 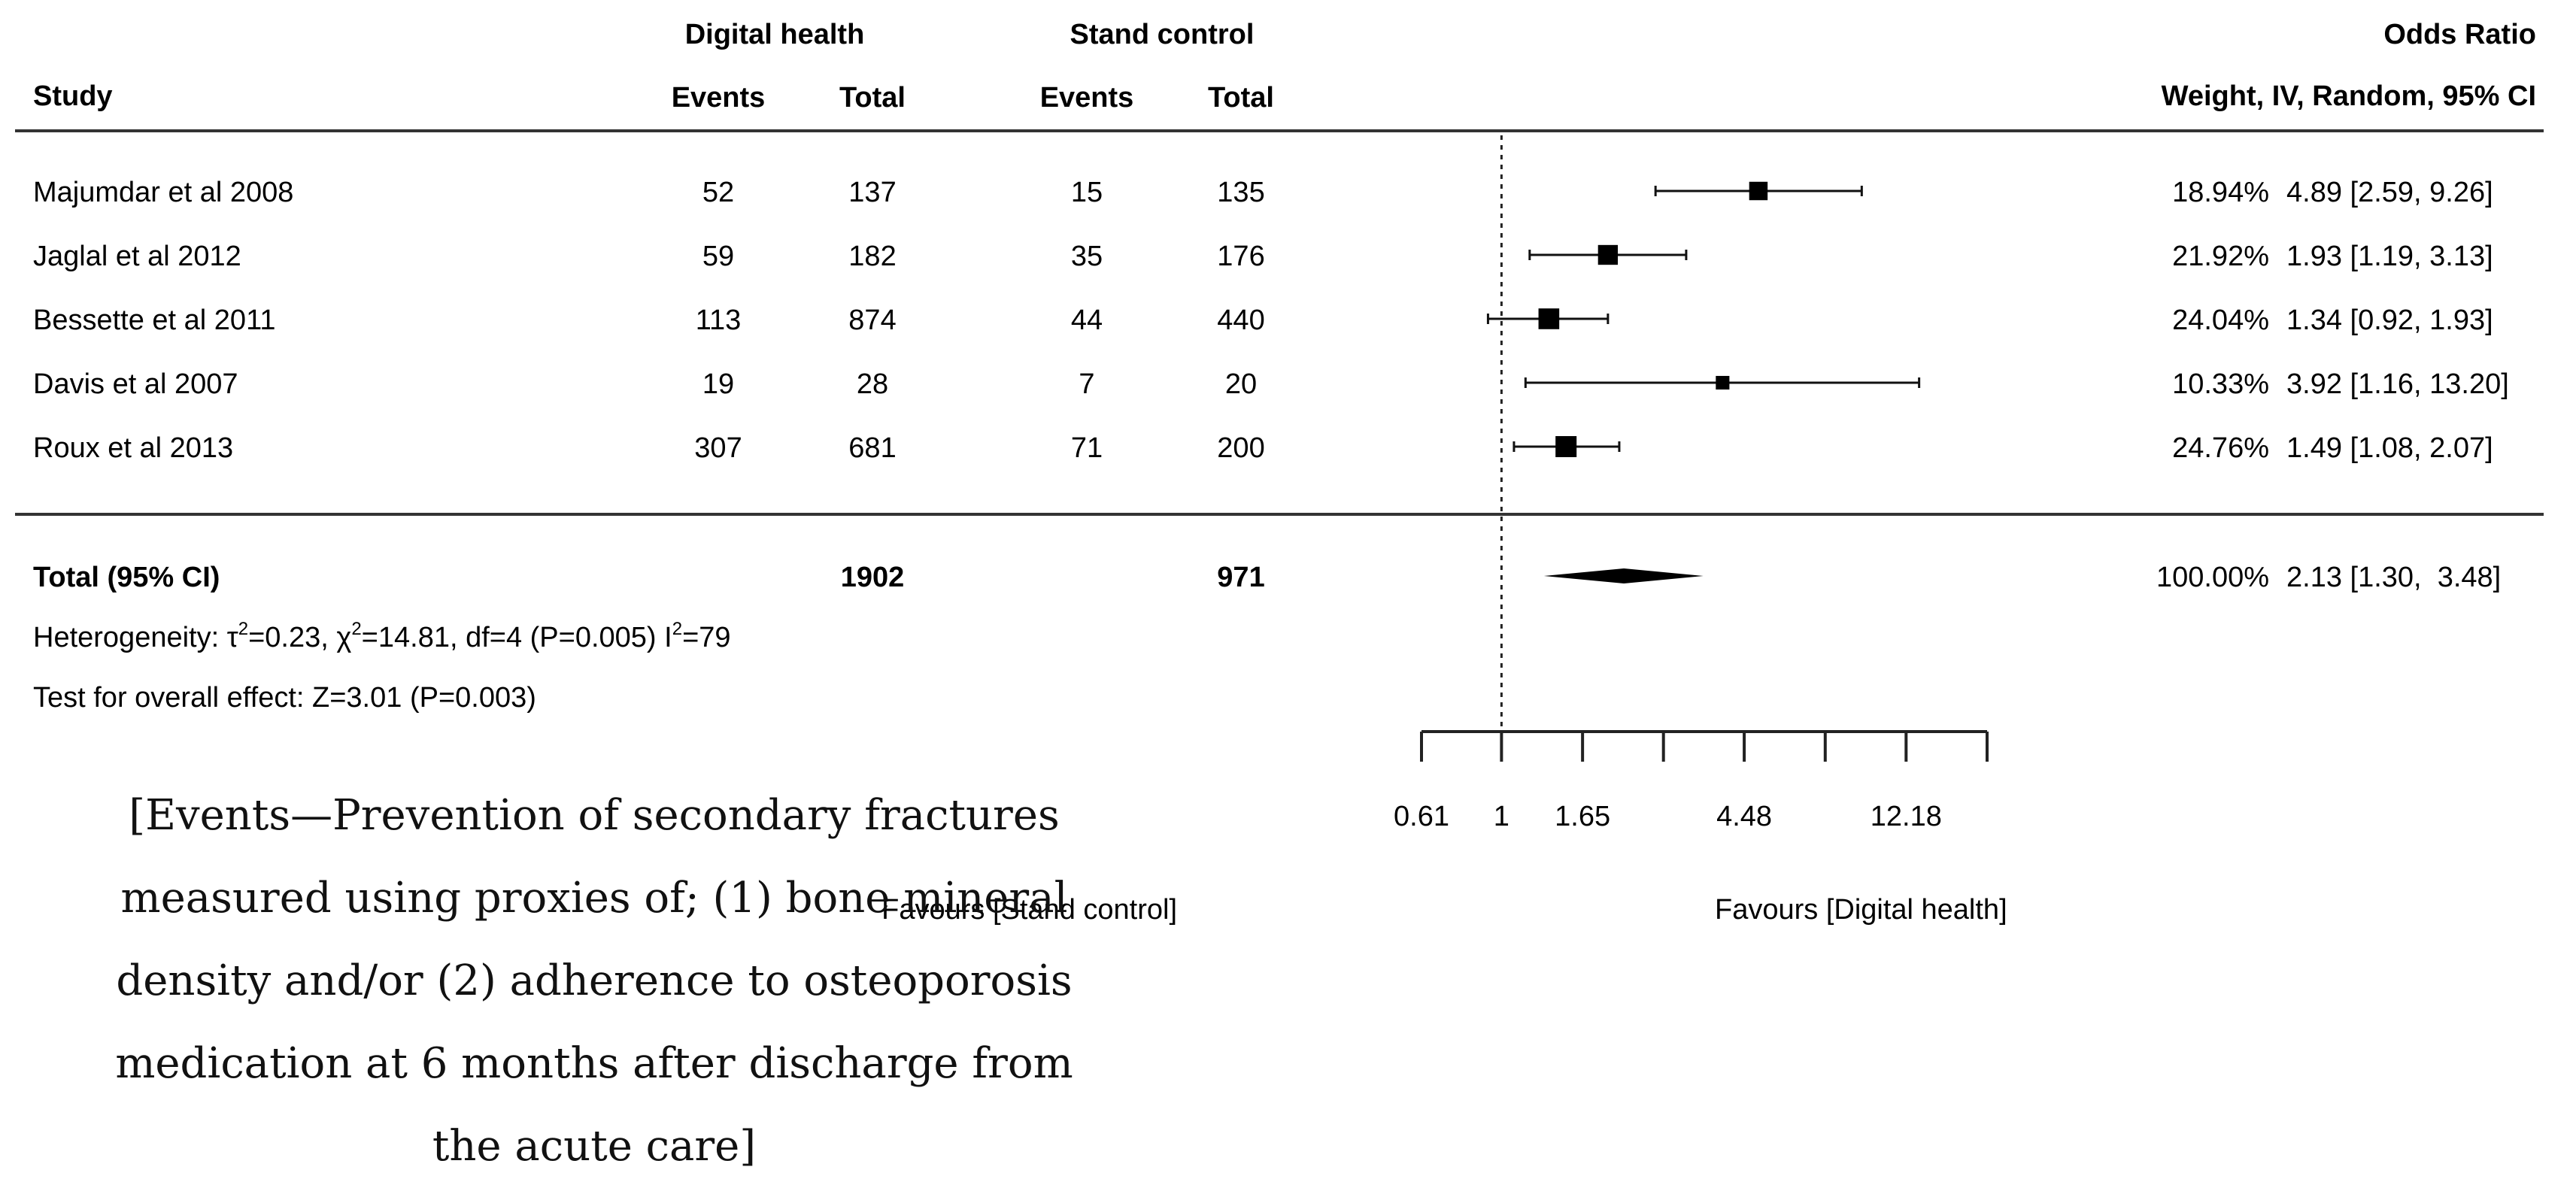 I want to click on total2-cell: 440, so click(x=1240, y=320).